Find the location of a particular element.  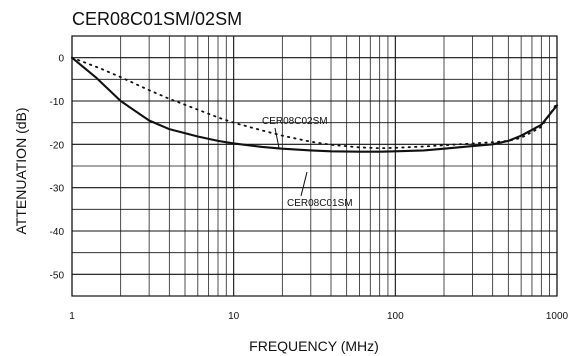

x-tick-label: 100 is located at coordinates (395, 316).